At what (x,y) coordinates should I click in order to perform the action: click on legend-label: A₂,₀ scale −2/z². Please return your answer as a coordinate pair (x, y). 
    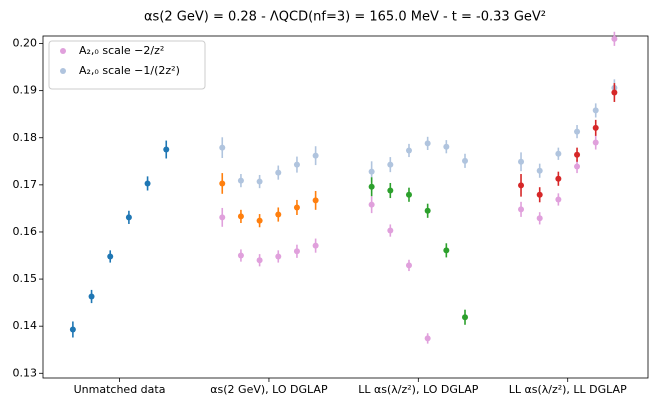
    Looking at the image, I should click on (121, 50).